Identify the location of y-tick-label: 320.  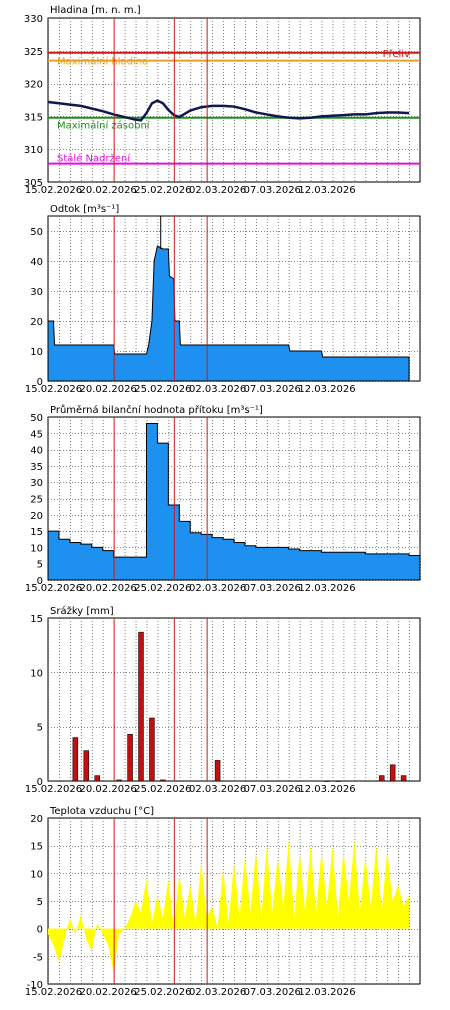
(33, 85).